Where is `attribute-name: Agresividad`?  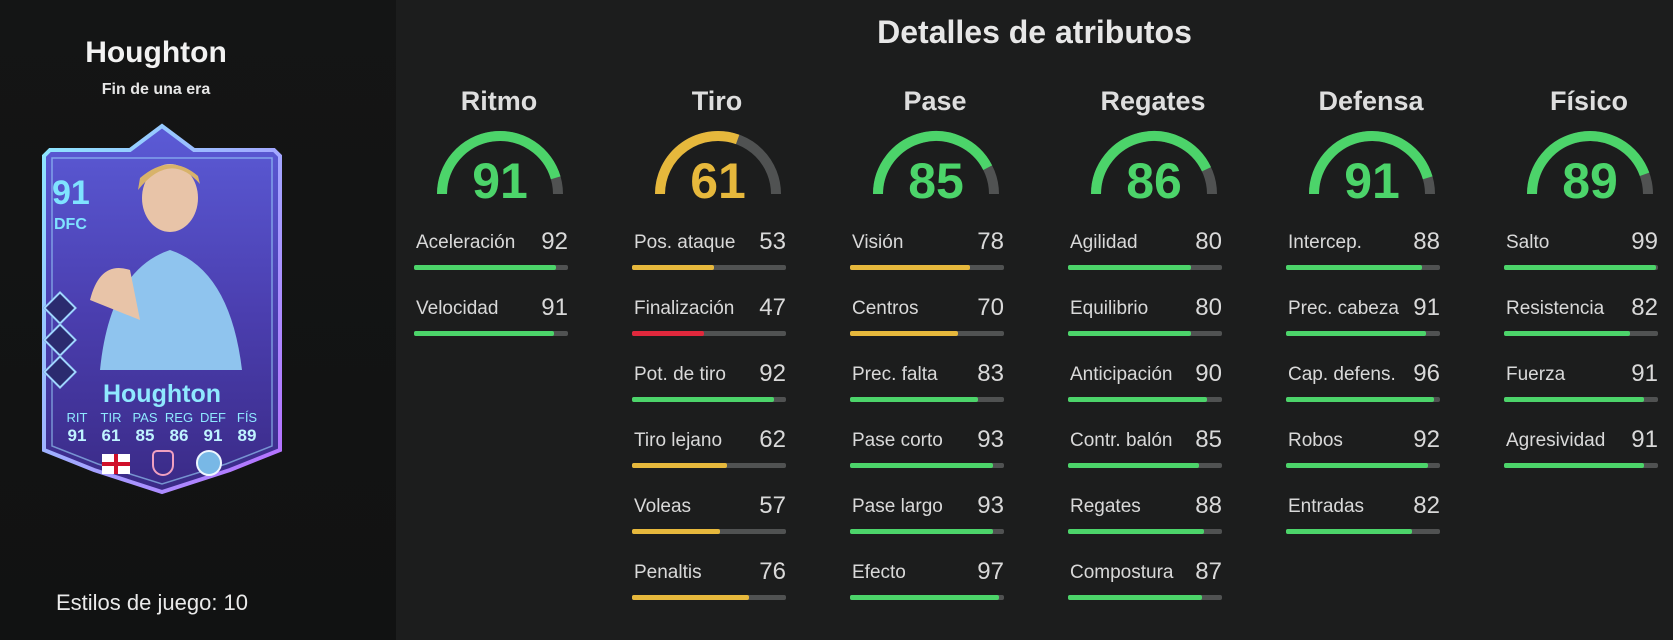 attribute-name: Agresividad is located at coordinates (1556, 440).